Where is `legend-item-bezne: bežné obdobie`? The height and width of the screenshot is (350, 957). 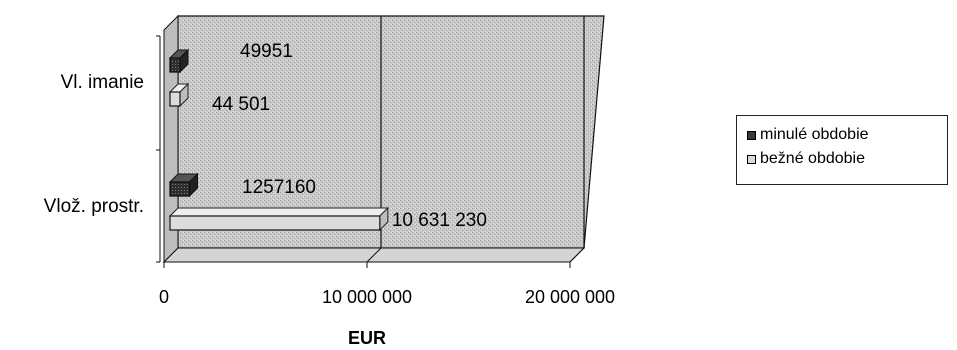
legend-item-bezne: bežné obdobie is located at coordinates (847, 159).